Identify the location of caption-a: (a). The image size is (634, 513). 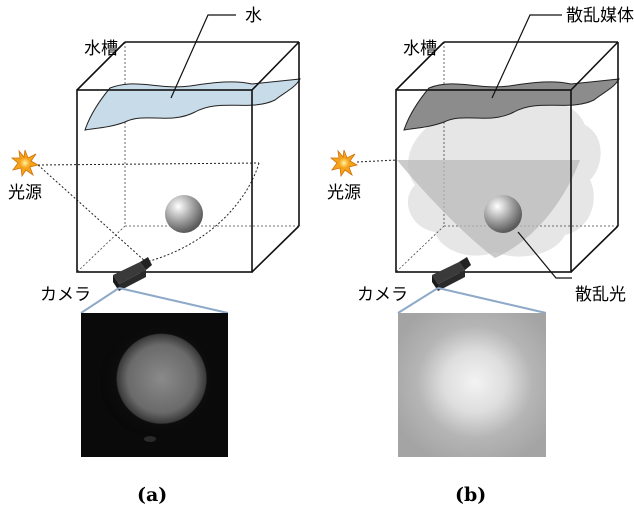
(152, 495).